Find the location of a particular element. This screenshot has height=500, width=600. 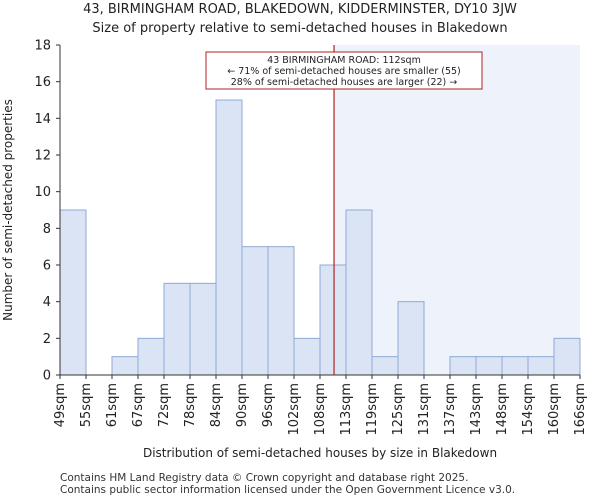

x-tick-label: 72sqm is located at coordinates (164, 405).